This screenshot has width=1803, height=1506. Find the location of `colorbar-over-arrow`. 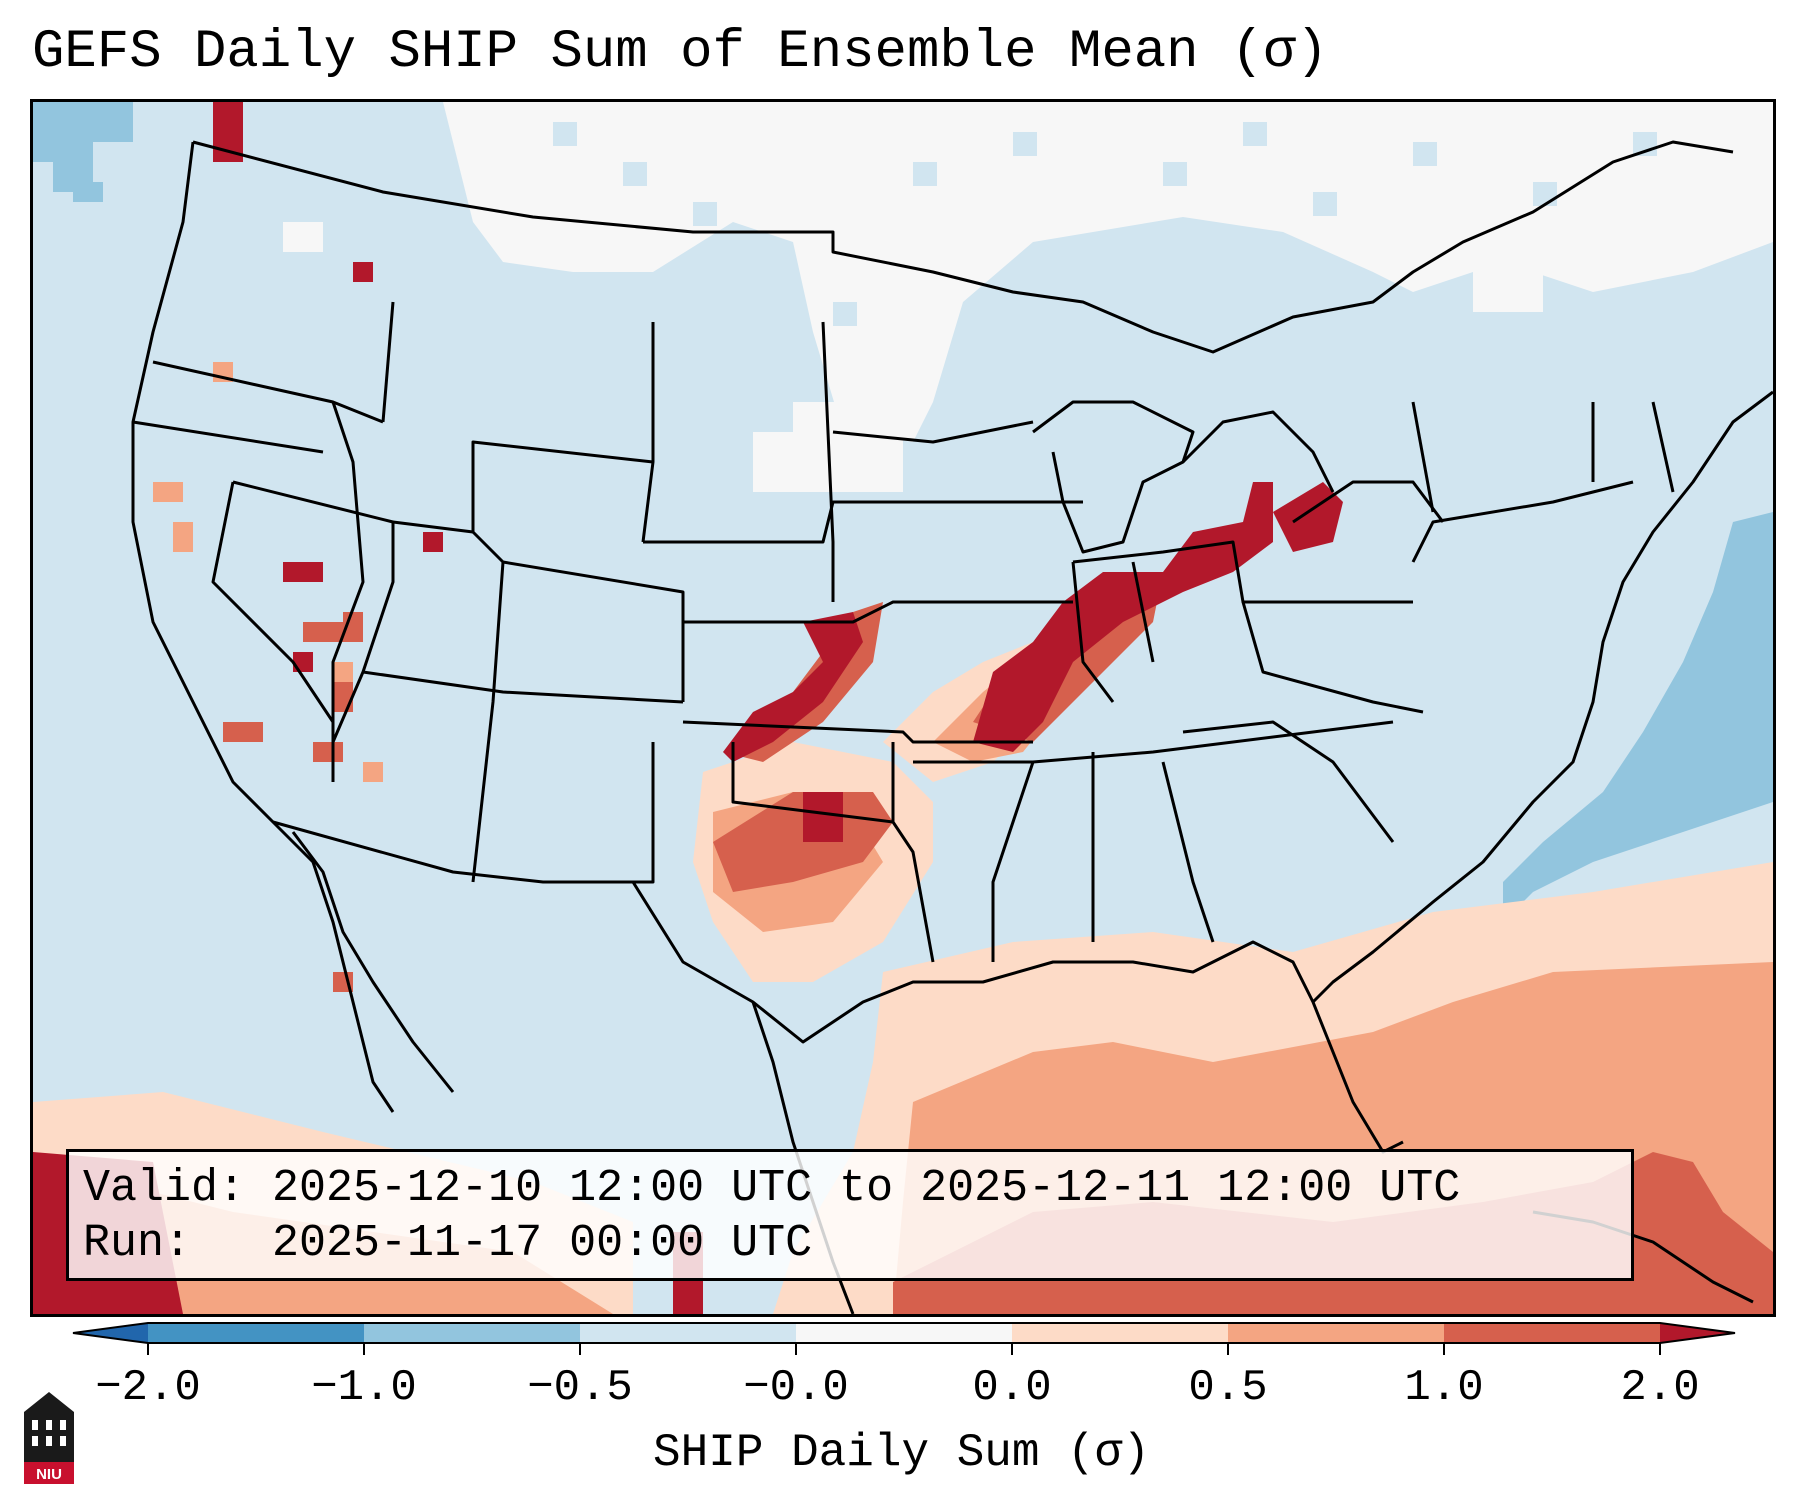

colorbar-over-arrow is located at coordinates (1697, 1333).